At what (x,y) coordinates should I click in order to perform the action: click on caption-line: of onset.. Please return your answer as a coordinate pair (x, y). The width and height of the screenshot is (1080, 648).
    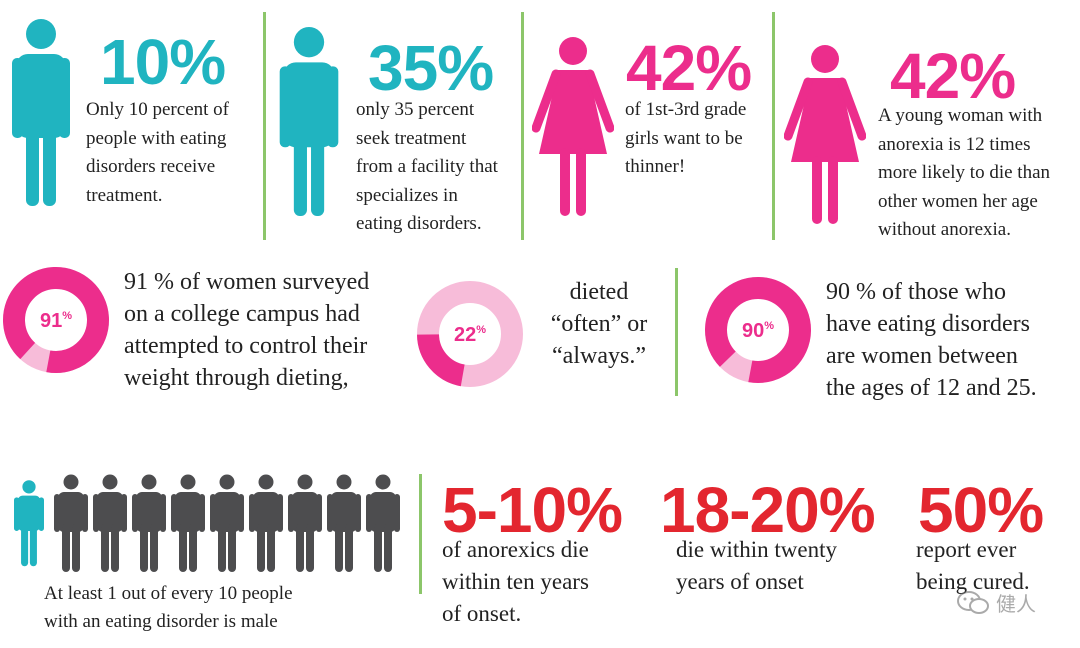
    Looking at the image, I should click on (482, 613).